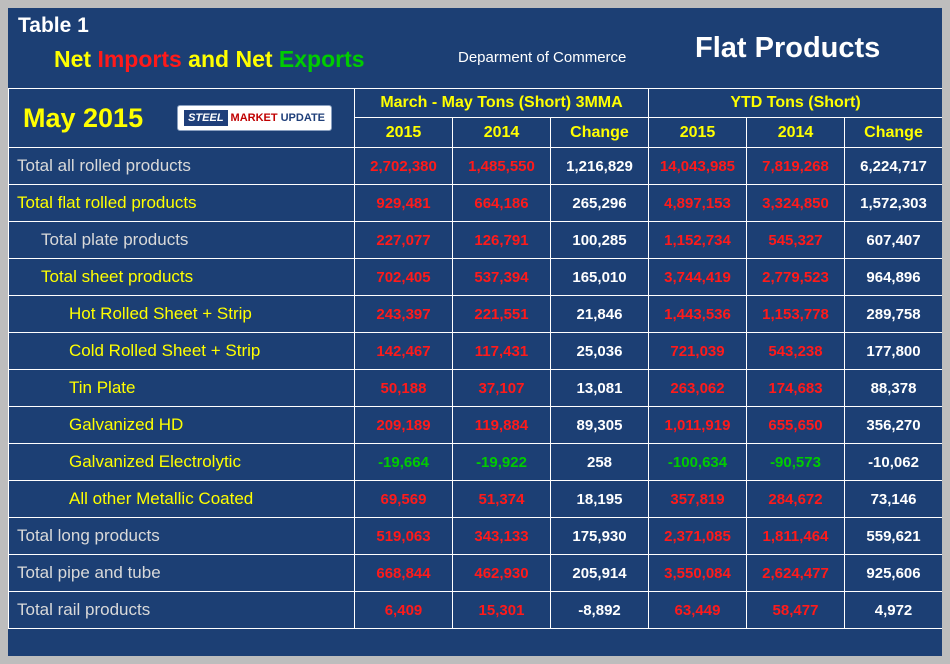  I want to click on tons-value-cell: 6,409, so click(403, 610).